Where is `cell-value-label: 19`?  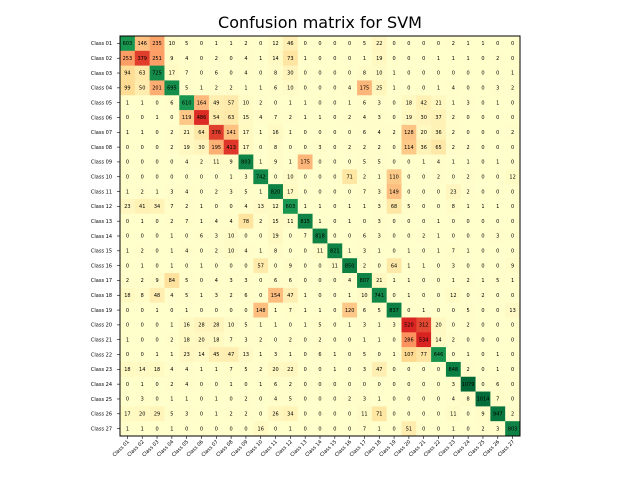 cell-value-label: 19 is located at coordinates (409, 118).